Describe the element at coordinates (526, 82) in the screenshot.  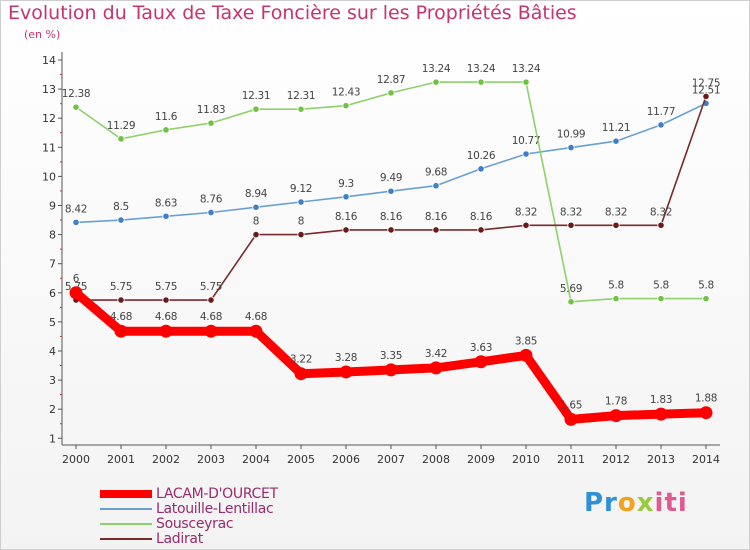
I see `data-point-sousceyrac-2010` at that location.